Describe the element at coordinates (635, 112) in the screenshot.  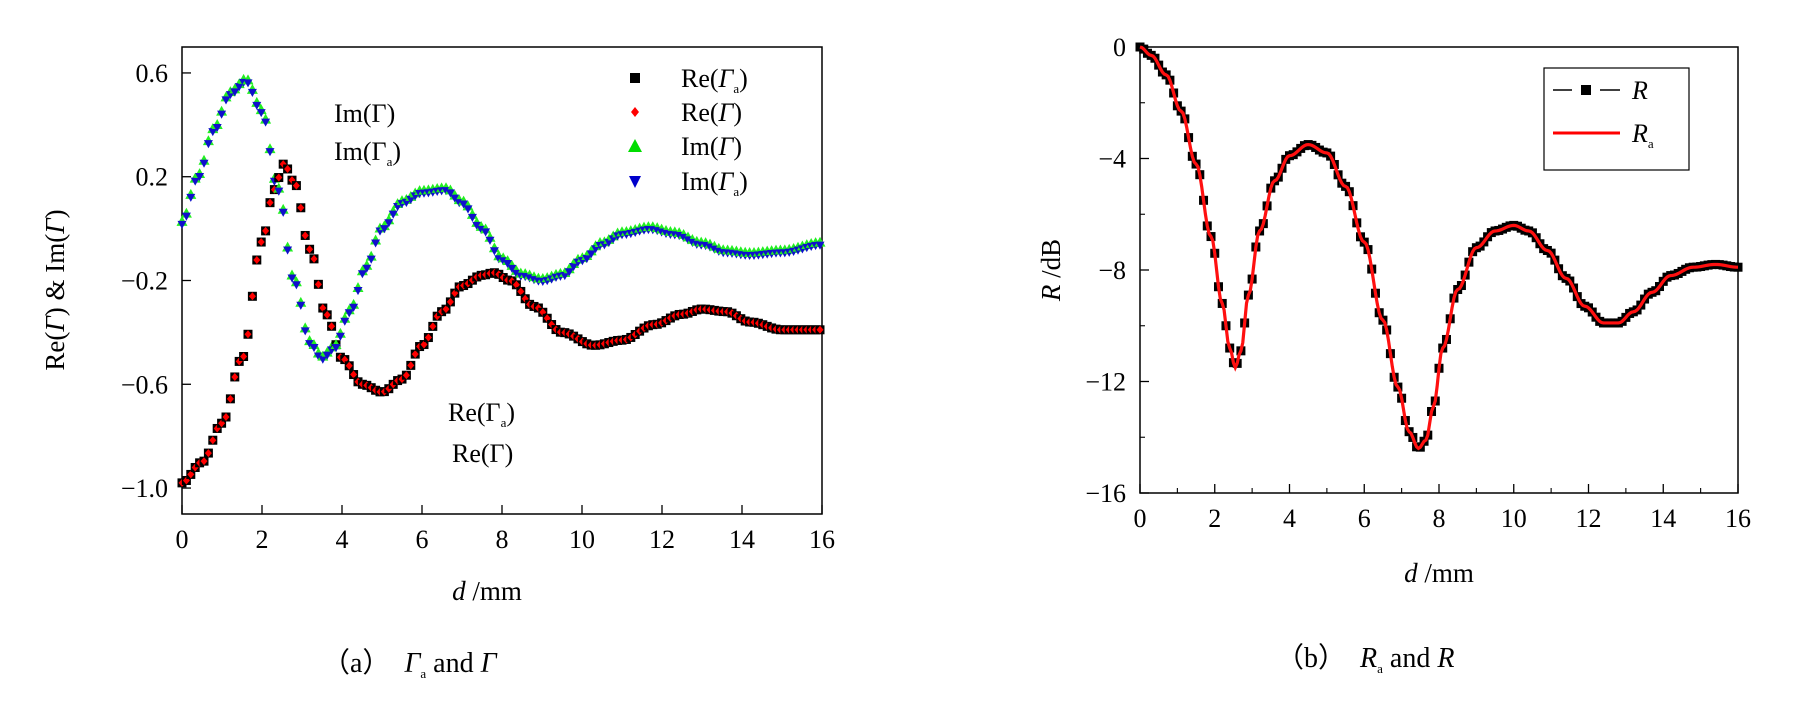
I see `legend-marker-diamond` at that location.